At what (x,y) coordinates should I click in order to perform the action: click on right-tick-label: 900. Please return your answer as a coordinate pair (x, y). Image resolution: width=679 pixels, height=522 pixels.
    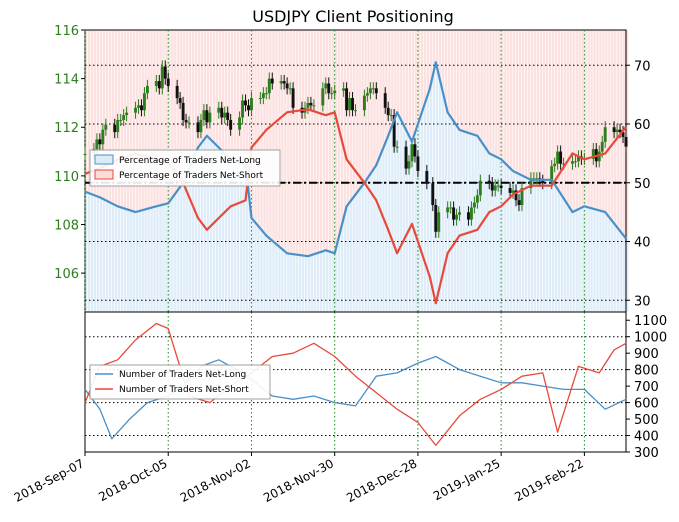
    Looking at the image, I should click on (646, 354).